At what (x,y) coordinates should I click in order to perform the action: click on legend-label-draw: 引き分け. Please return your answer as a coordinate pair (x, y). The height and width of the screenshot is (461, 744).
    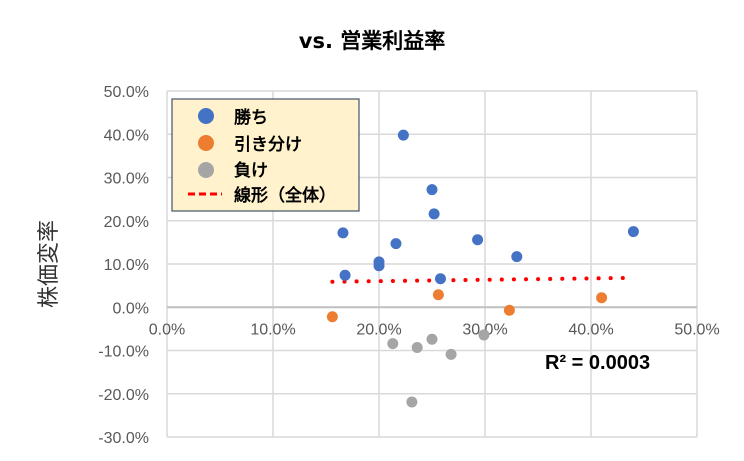
    Looking at the image, I should click on (268, 145).